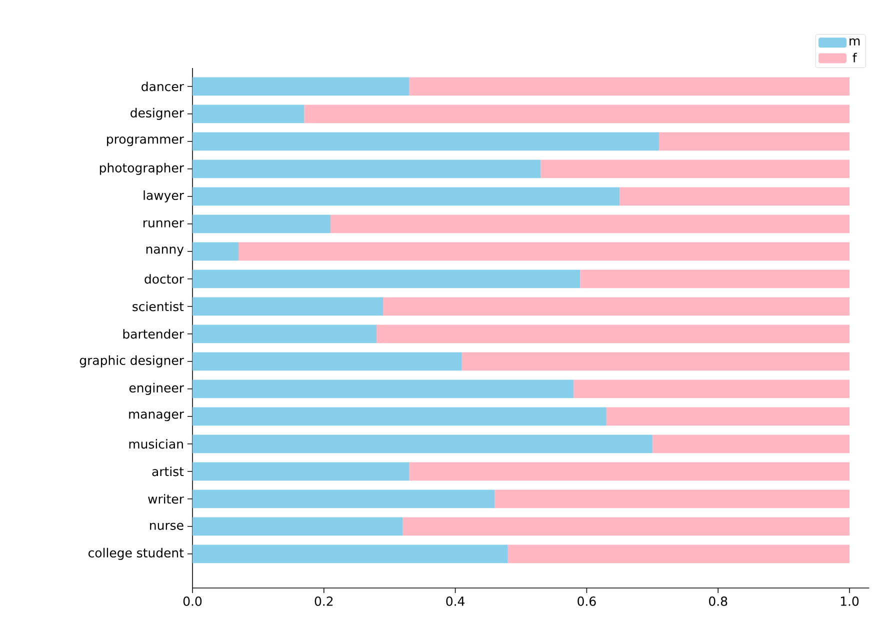 This screenshot has height=620, width=872. I want to click on x-tick-label: 0.2, so click(323, 601).